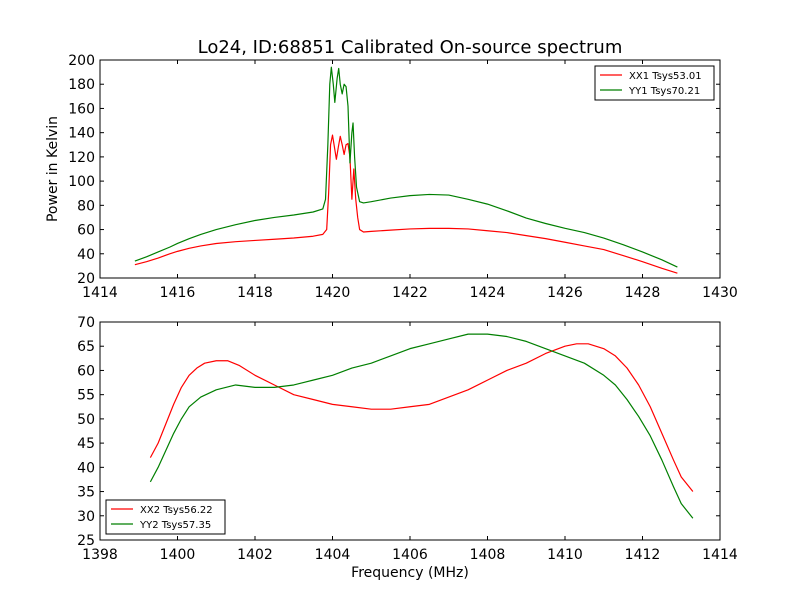  What do you see at coordinates (255, 293) in the screenshot?
I see `x-tick-label: 1418` at bounding box center [255, 293].